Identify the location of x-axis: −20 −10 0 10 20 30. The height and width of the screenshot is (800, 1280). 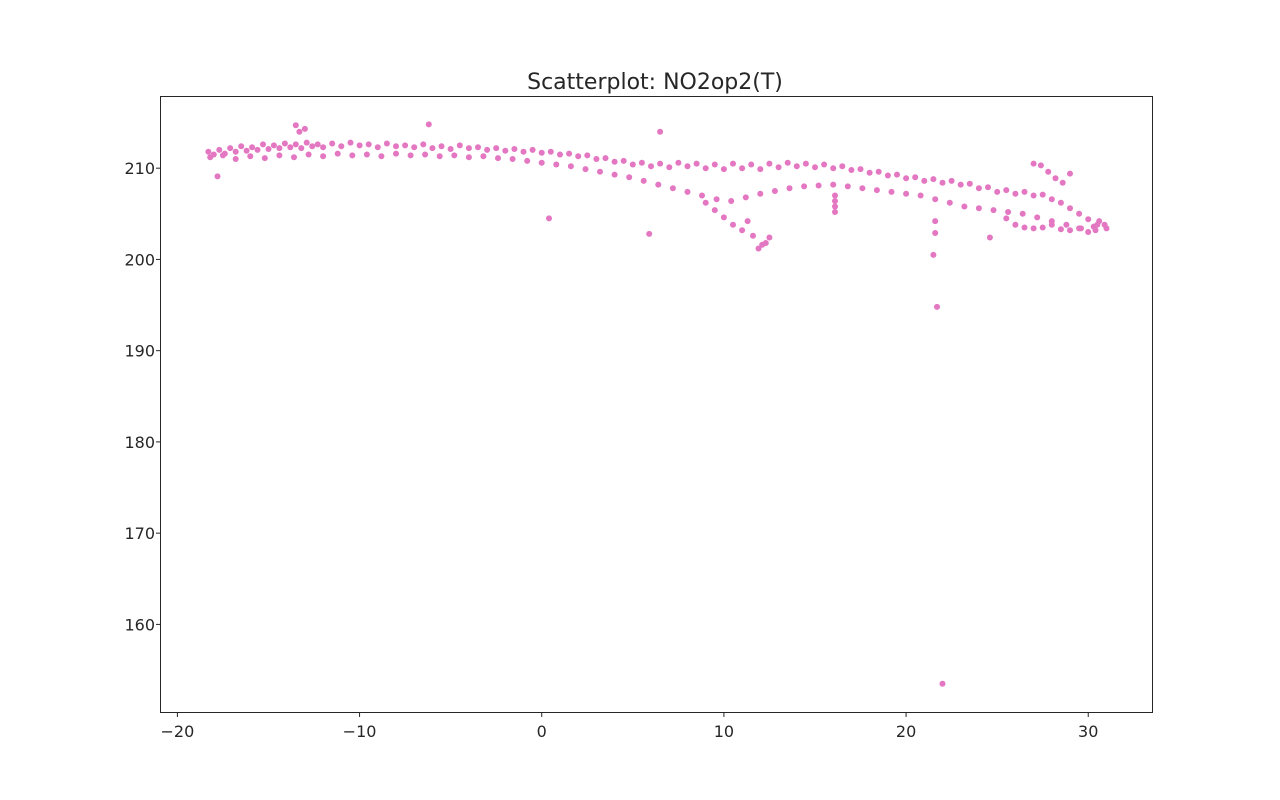
(629, 726).